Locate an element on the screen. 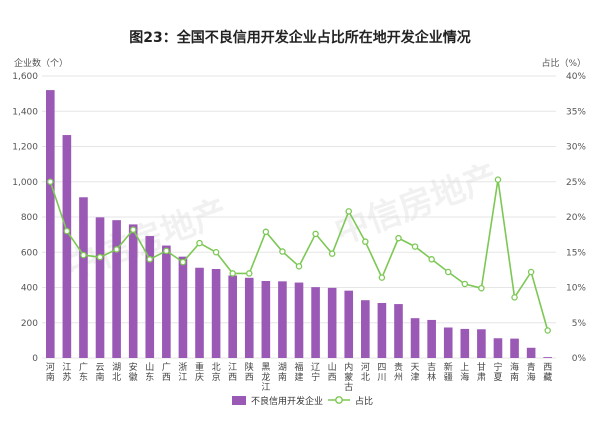  x-category-label: 河北 is located at coordinates (365, 372).